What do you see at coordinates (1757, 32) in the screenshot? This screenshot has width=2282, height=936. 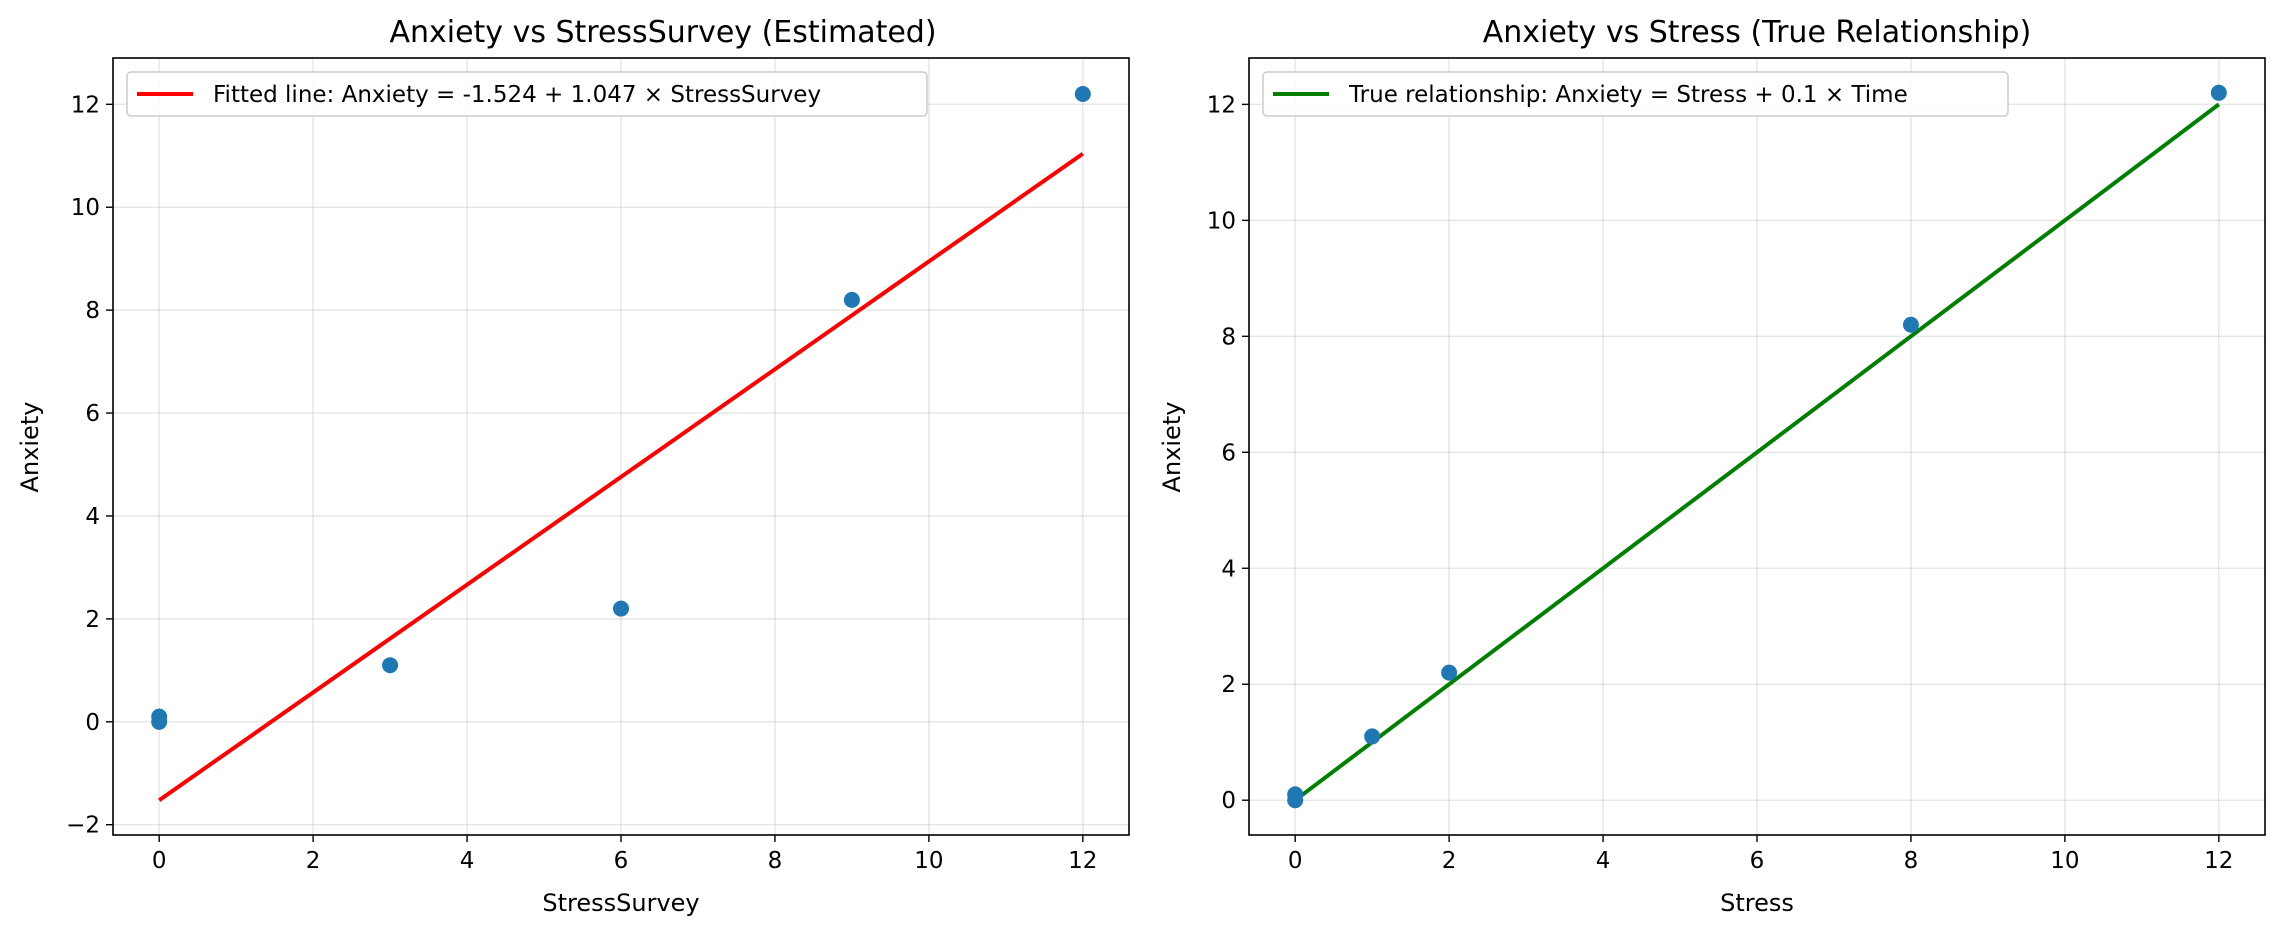 I see `chart-title: Anxiety vs Stress (True Relationship)` at bounding box center [1757, 32].